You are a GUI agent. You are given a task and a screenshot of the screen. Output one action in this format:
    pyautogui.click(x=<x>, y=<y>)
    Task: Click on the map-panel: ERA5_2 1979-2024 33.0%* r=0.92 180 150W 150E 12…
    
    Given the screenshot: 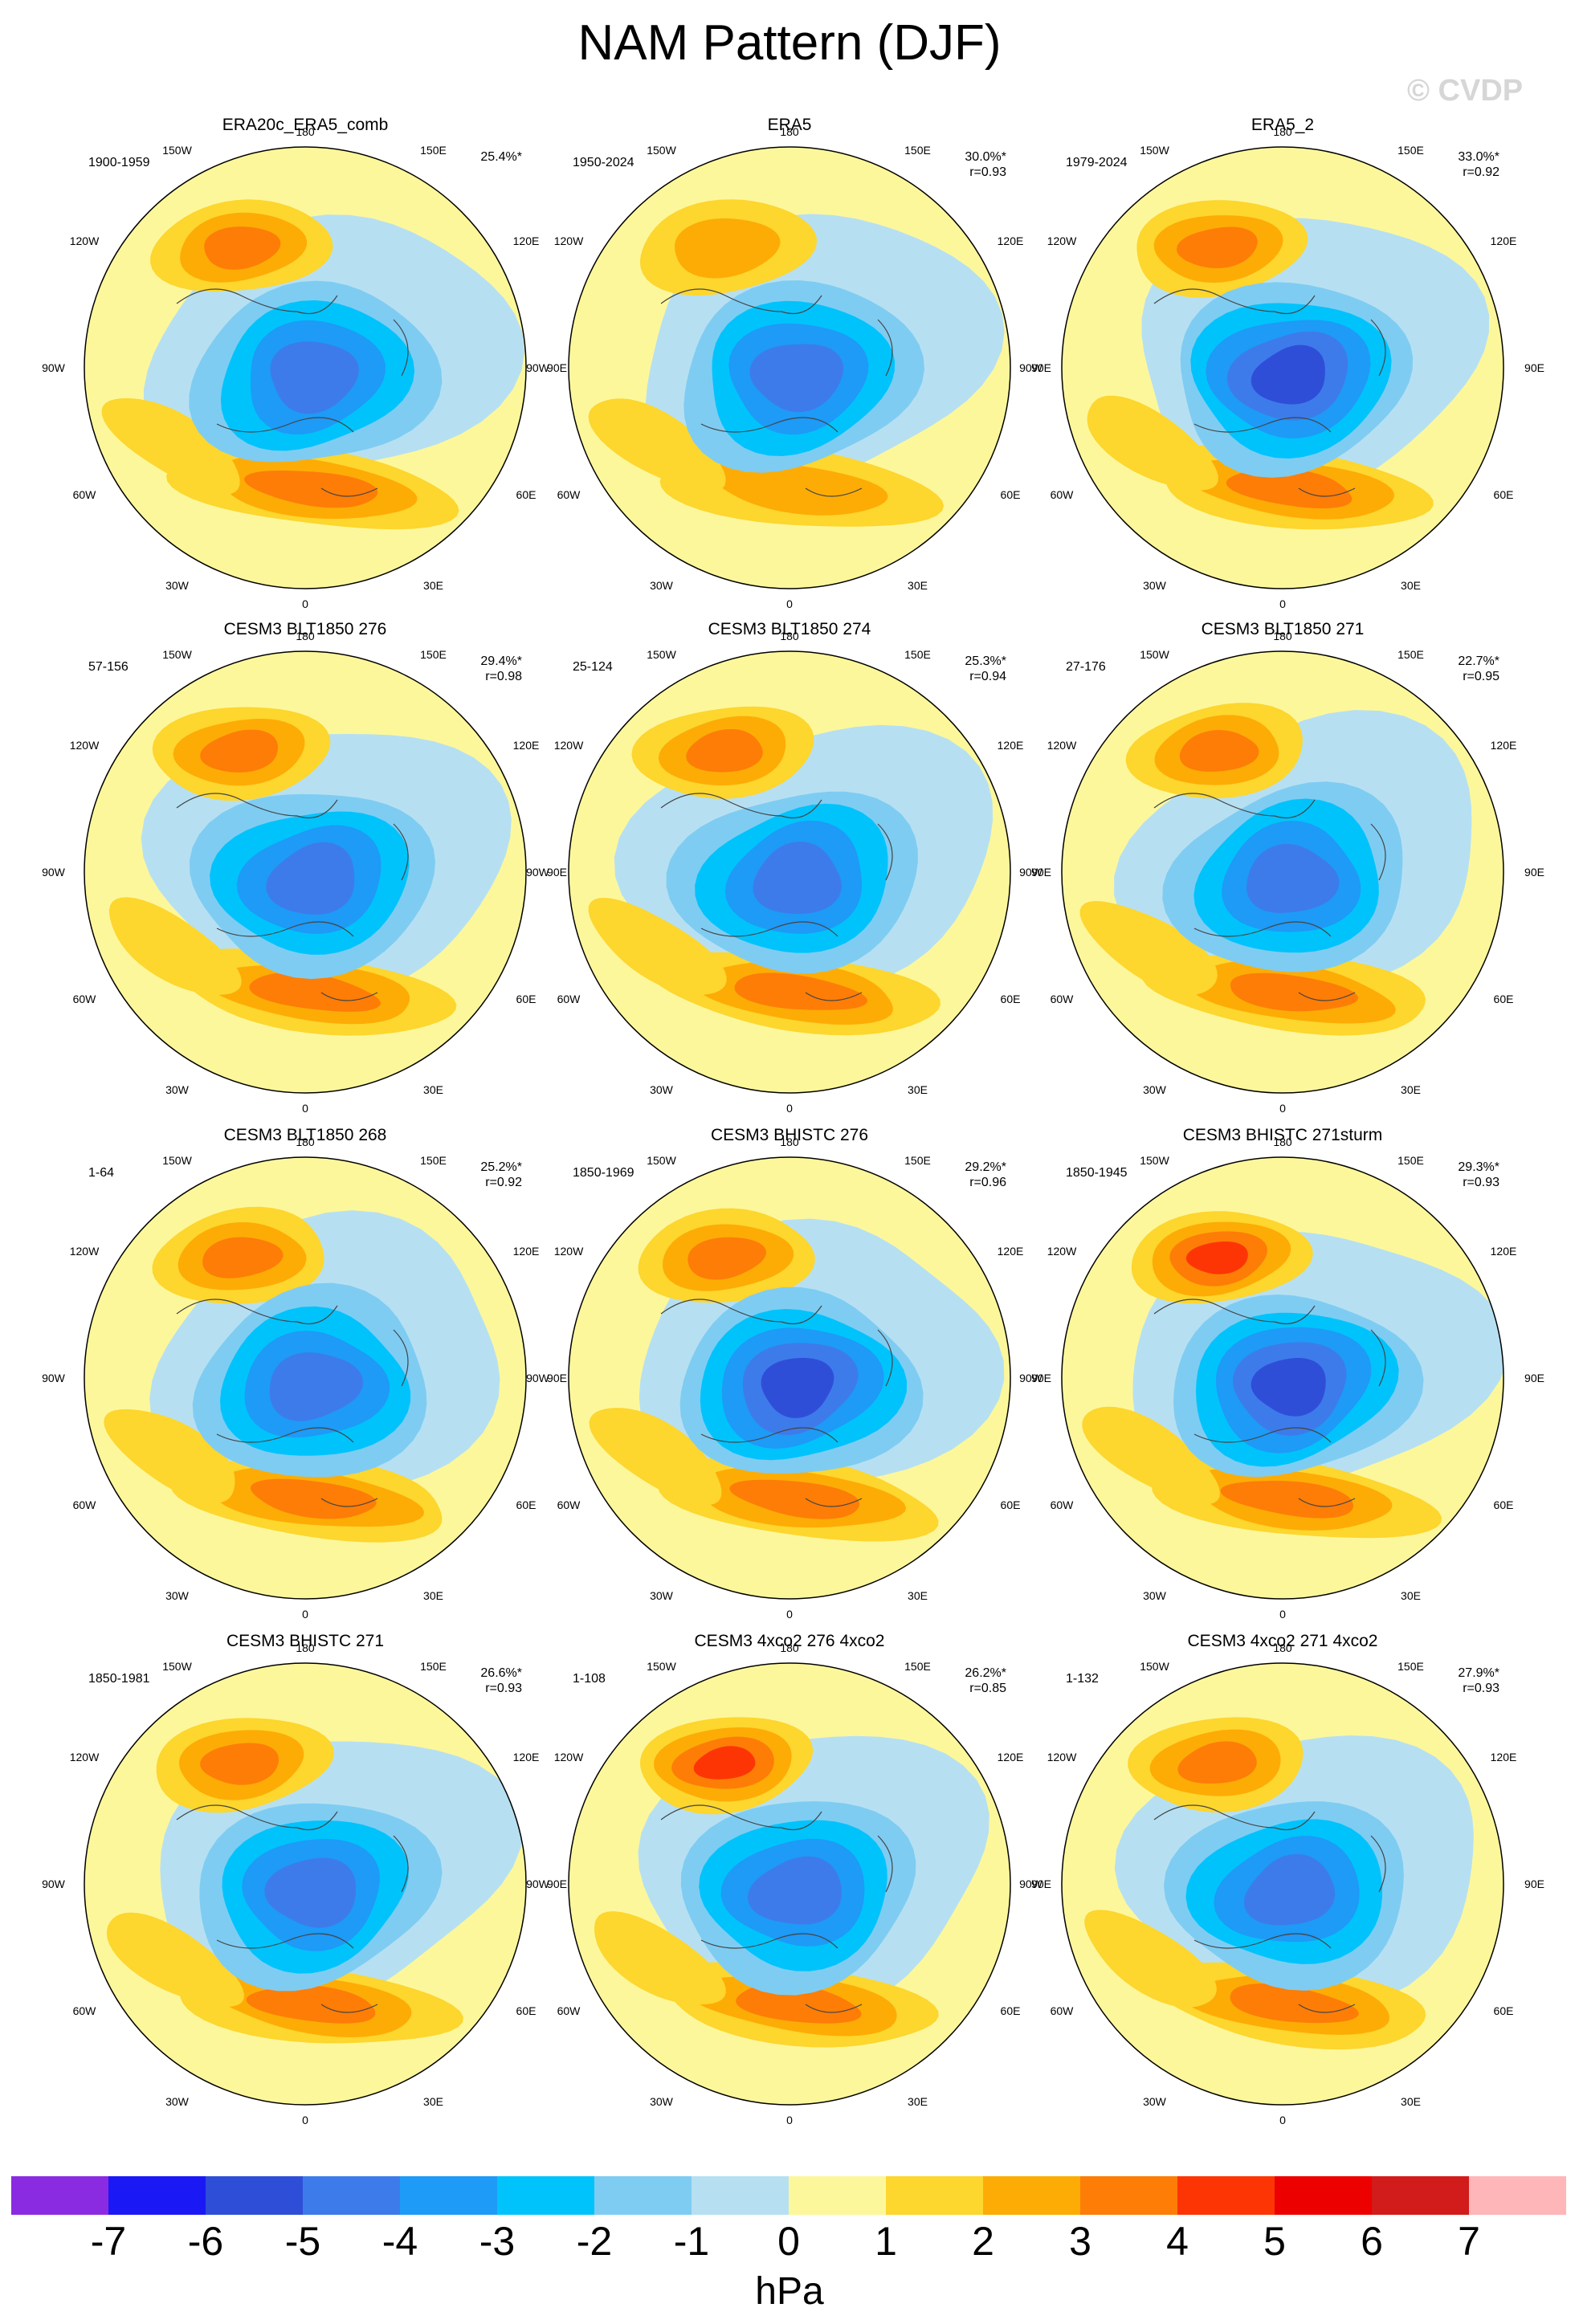 What is the action you would take?
    pyautogui.click(x=1281, y=367)
    